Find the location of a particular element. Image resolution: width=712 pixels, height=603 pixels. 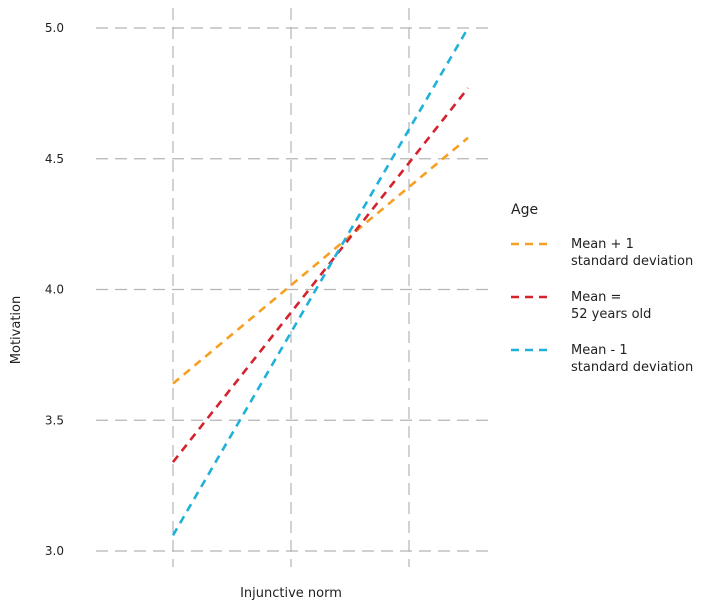

x-axis-title: Injunctive norm is located at coordinates (291, 593).